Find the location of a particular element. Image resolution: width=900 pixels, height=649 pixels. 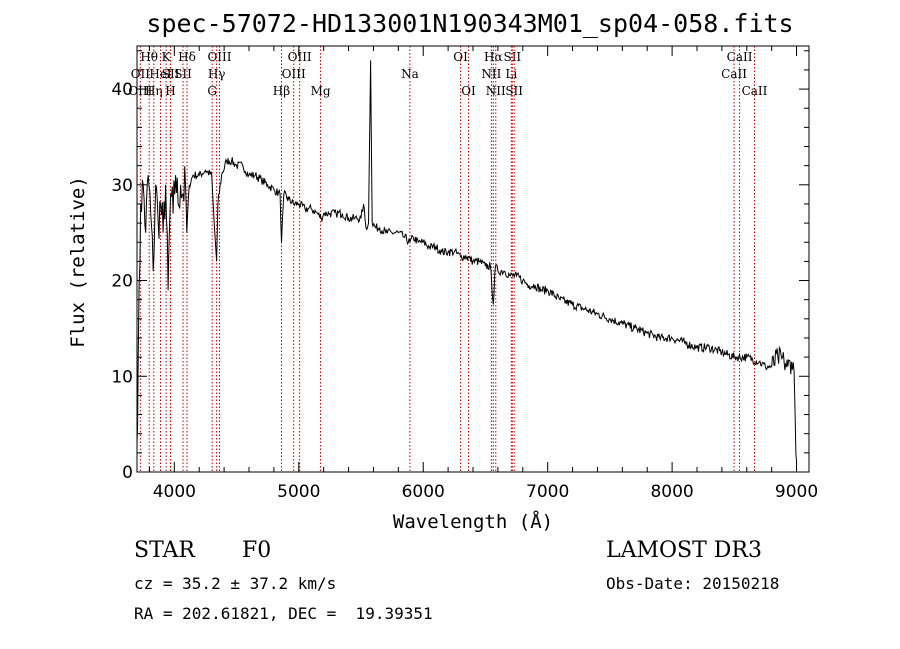

object-class: STAR is located at coordinates (164, 550).